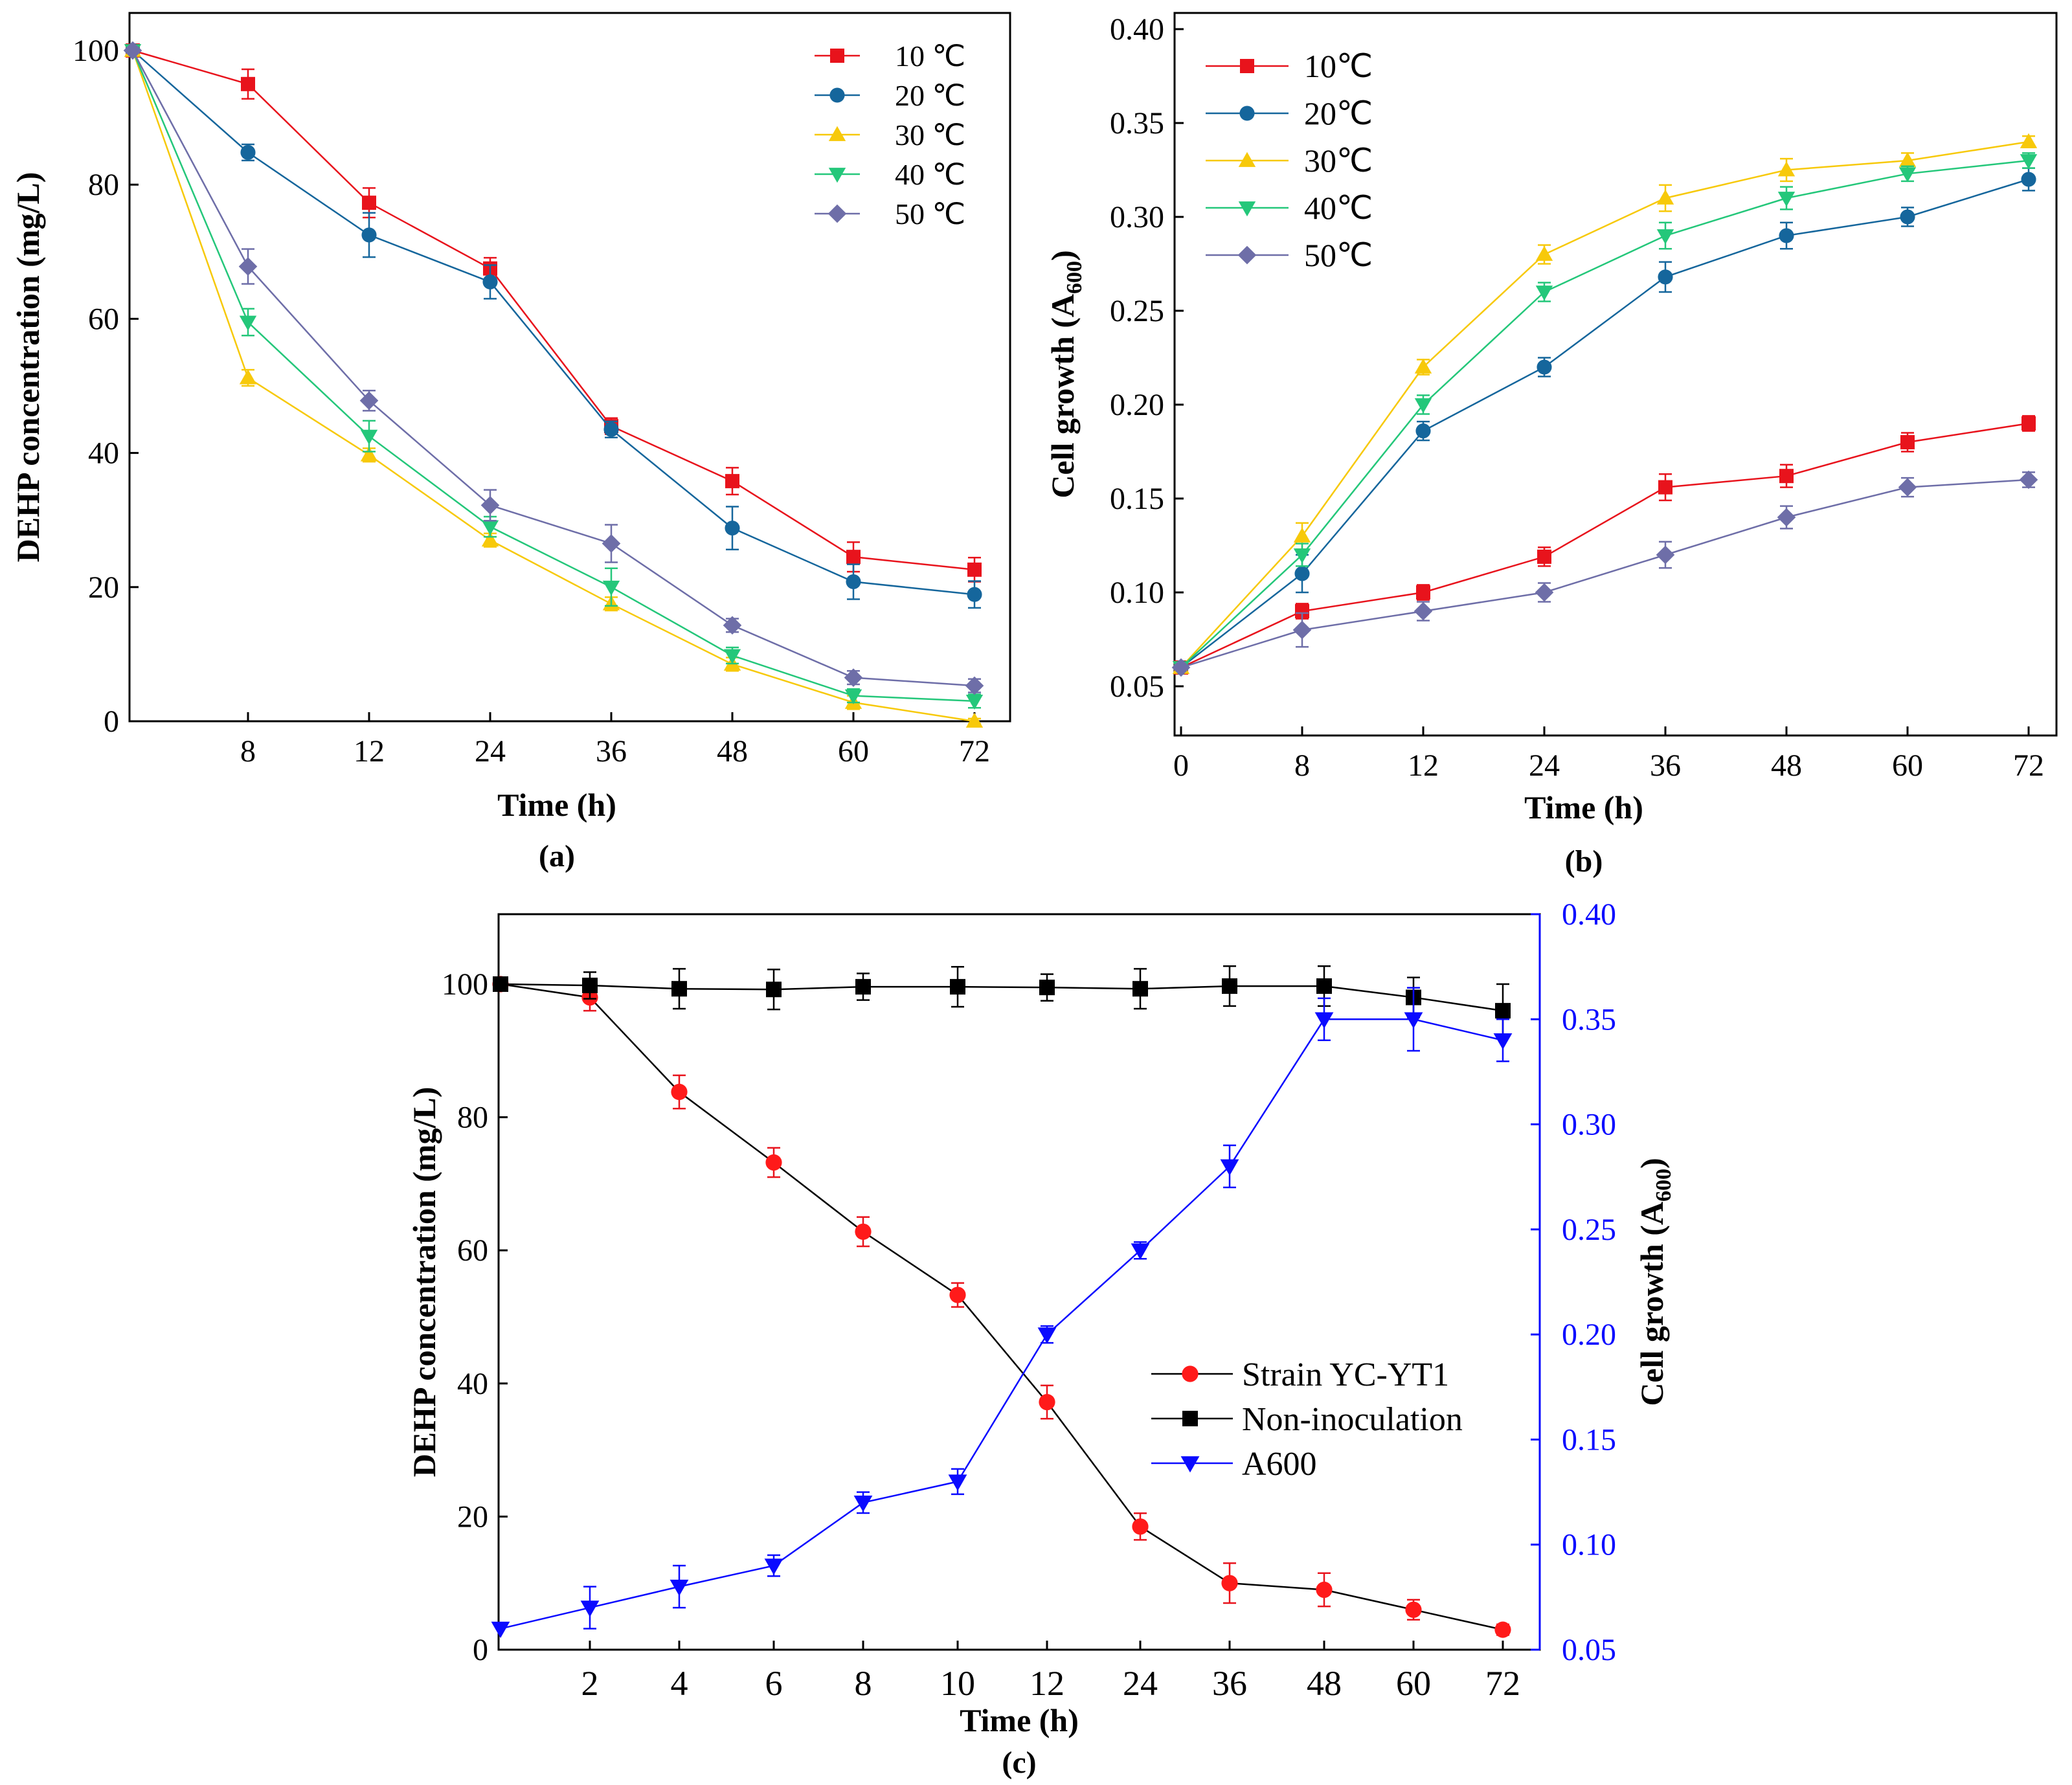  What do you see at coordinates (1019, 1720) in the screenshot?
I see `panel-c-x-axis-title: Time (h)` at bounding box center [1019, 1720].